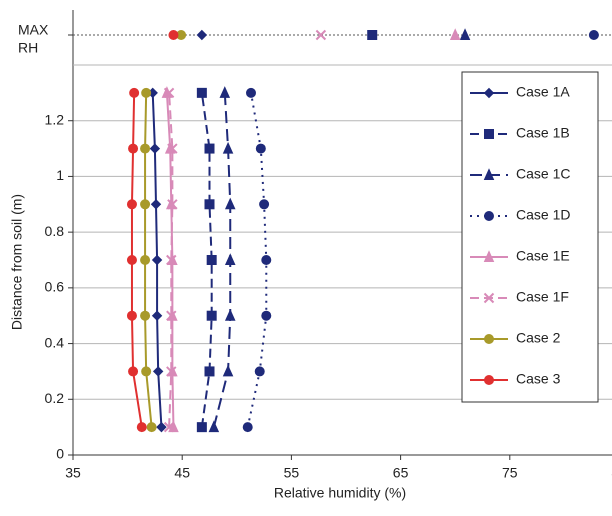 The width and height of the screenshot is (612, 516). I want to click on legend-label: Case 1E, so click(543, 256).